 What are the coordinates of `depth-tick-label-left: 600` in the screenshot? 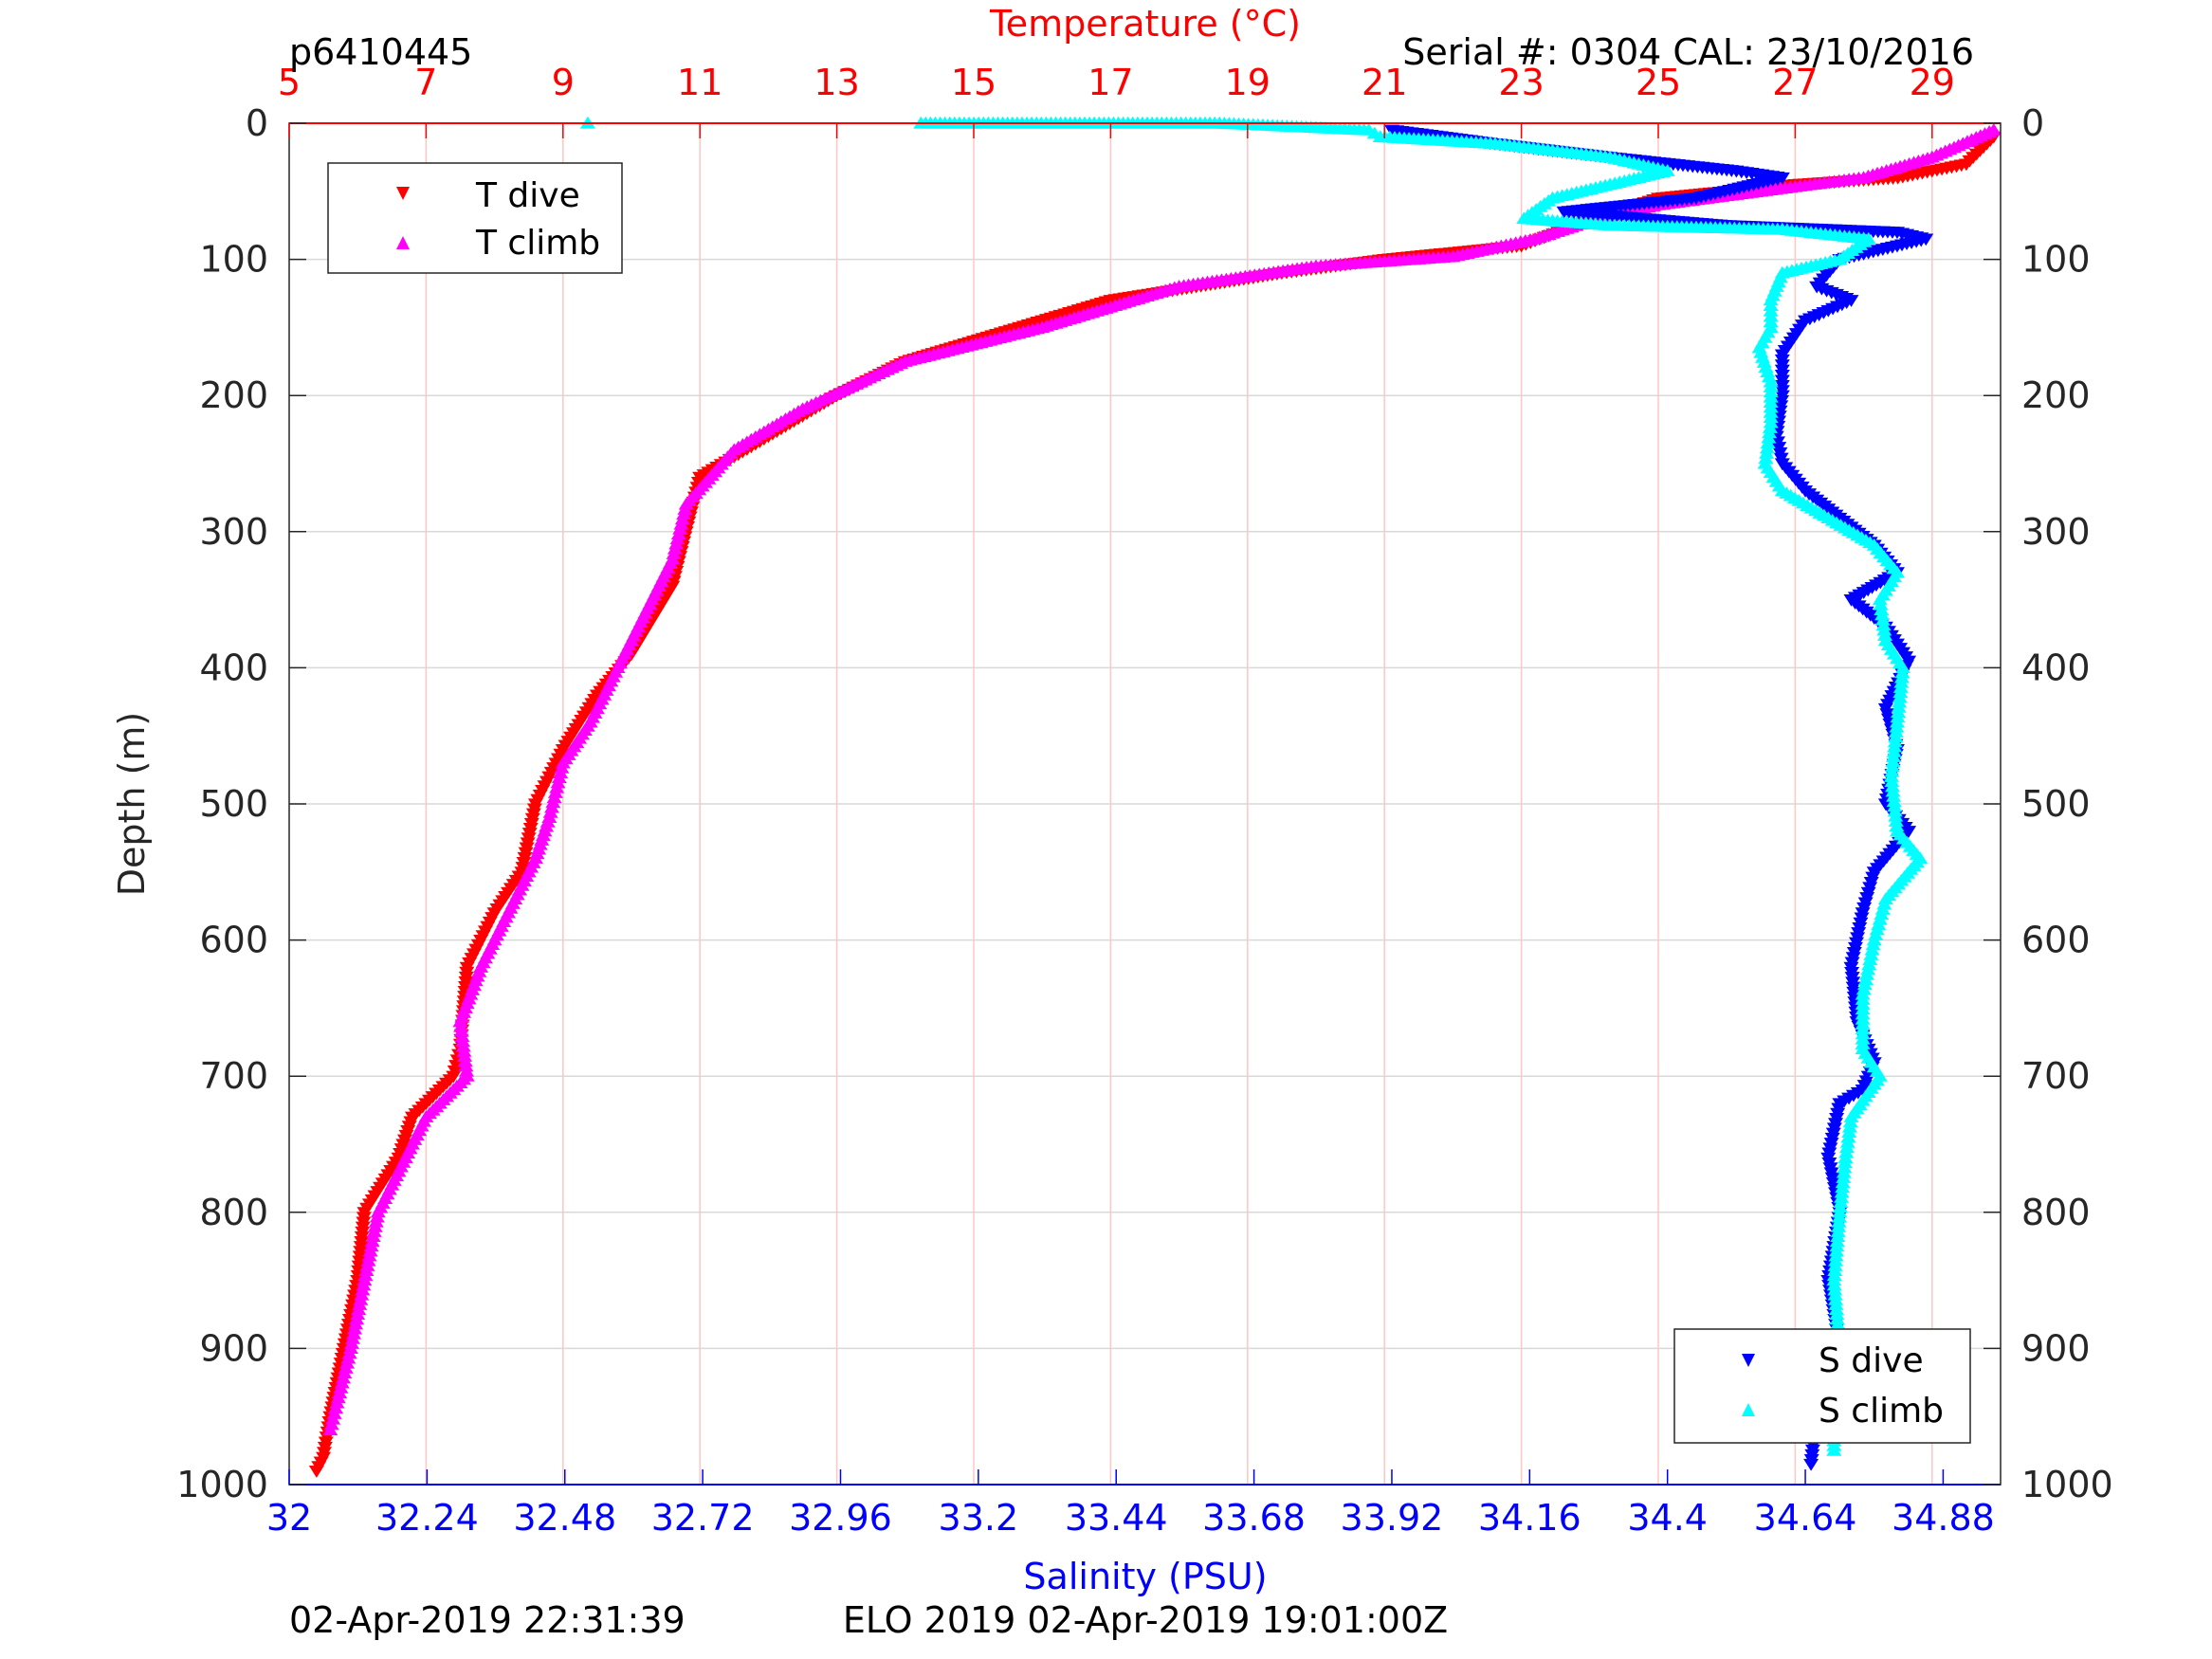 It's located at (233, 940).